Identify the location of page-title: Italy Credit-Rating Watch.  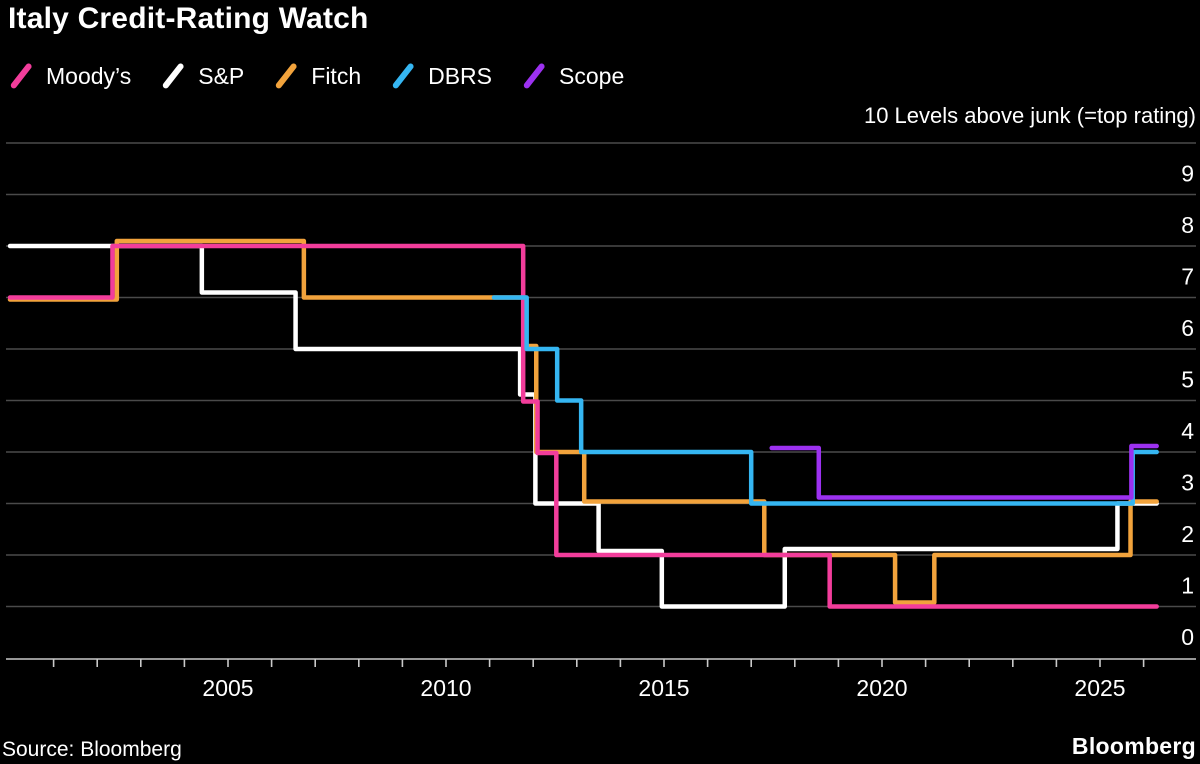
(188, 18).